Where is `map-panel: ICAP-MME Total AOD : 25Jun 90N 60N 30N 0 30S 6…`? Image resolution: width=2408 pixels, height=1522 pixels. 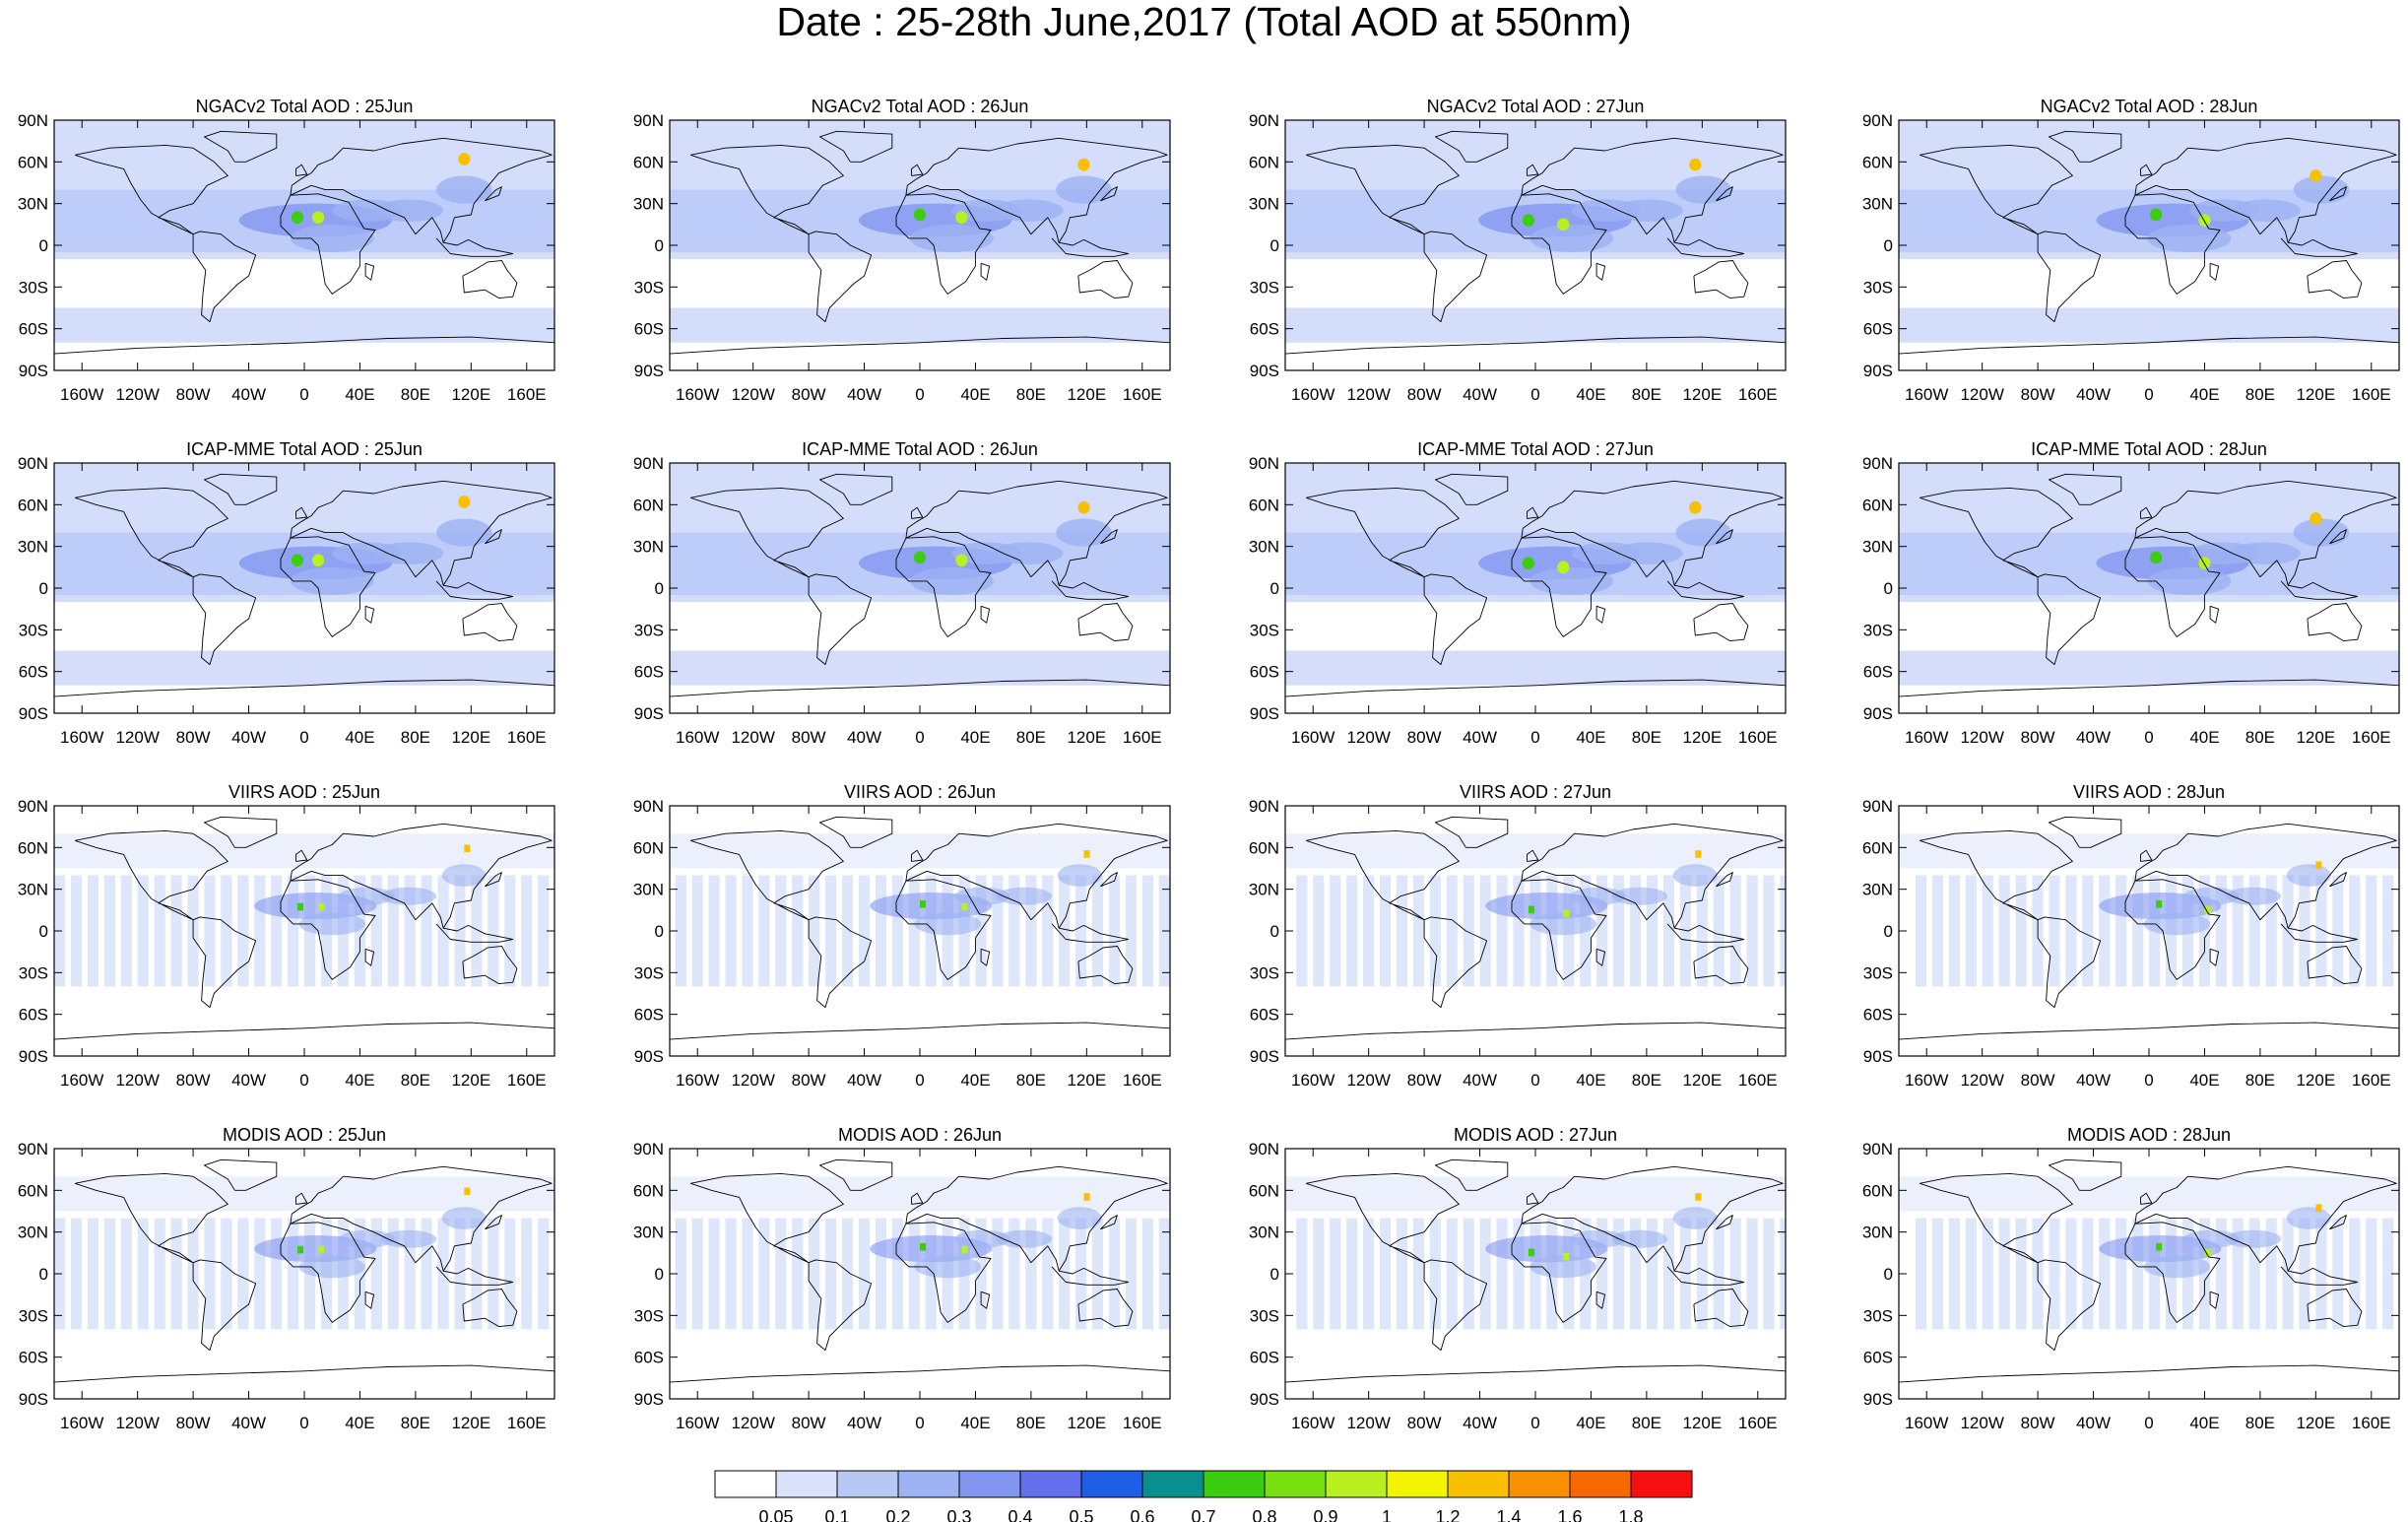
map-panel: ICAP-MME Total AOD : 25Jun 90N 60N 30N 0 30S 6… is located at coordinates (287, 593).